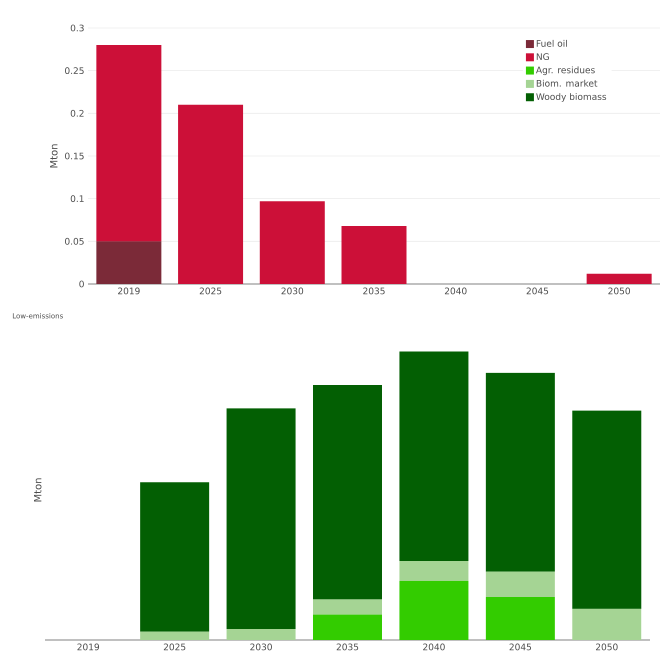  Describe the element at coordinates (565, 71) in the screenshot. I see `legend-label: Agr. residues` at that location.